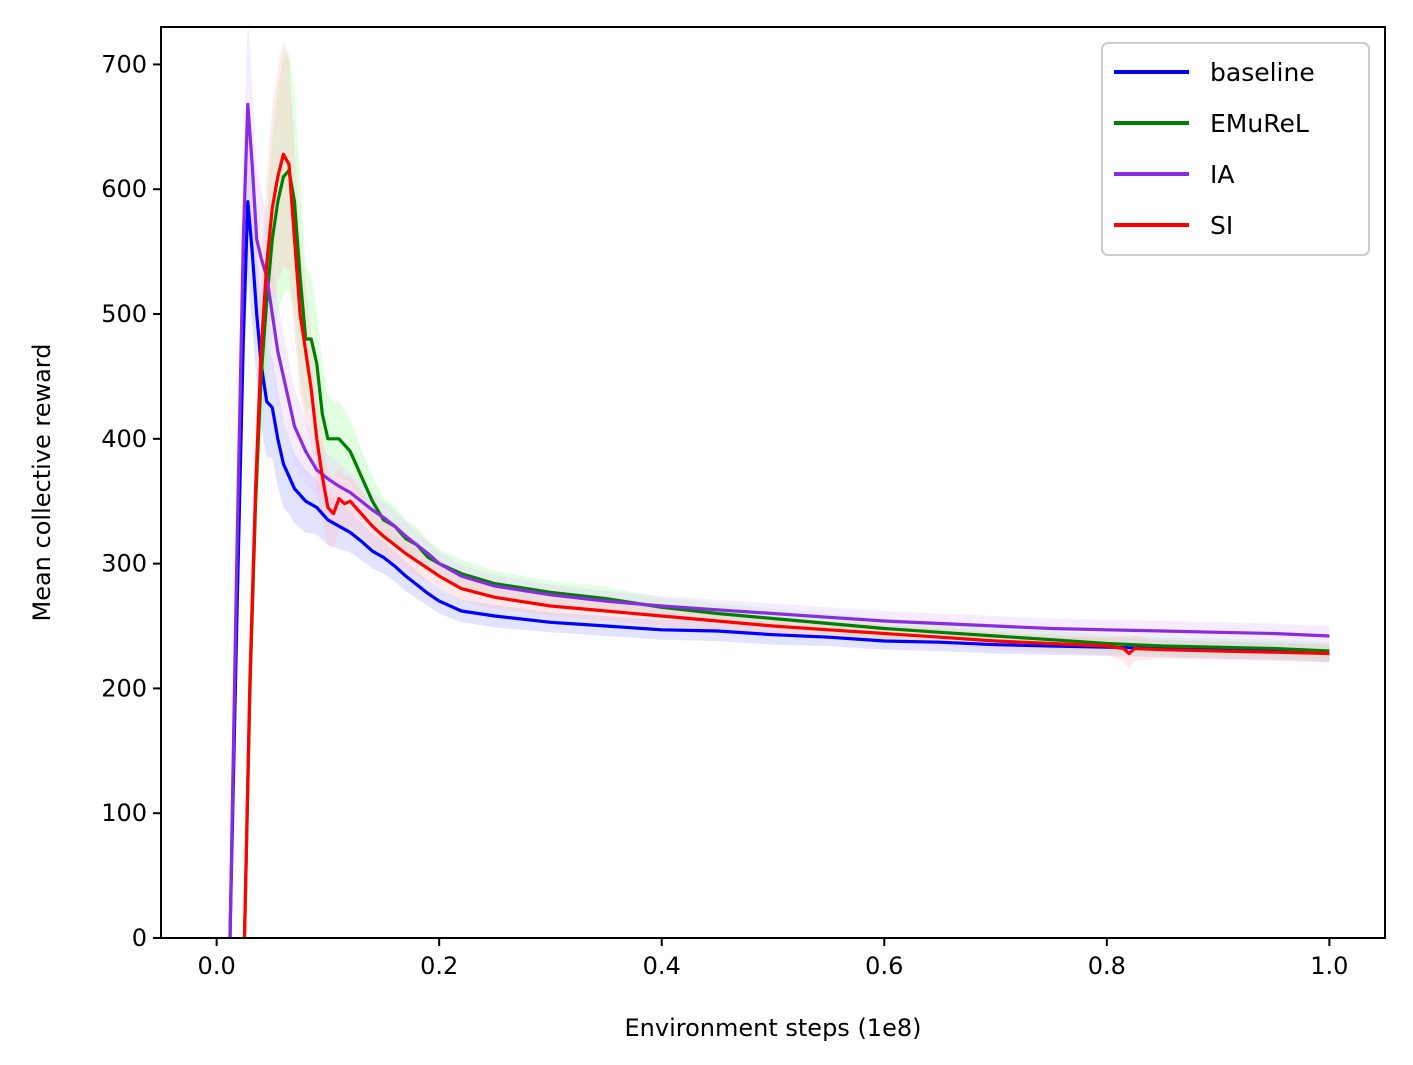 This screenshot has width=1413, height=1065. What do you see at coordinates (131, 501) in the screenshot?
I see `y-axis-ticks: 0 100 200 300 400 500 600 700` at bounding box center [131, 501].